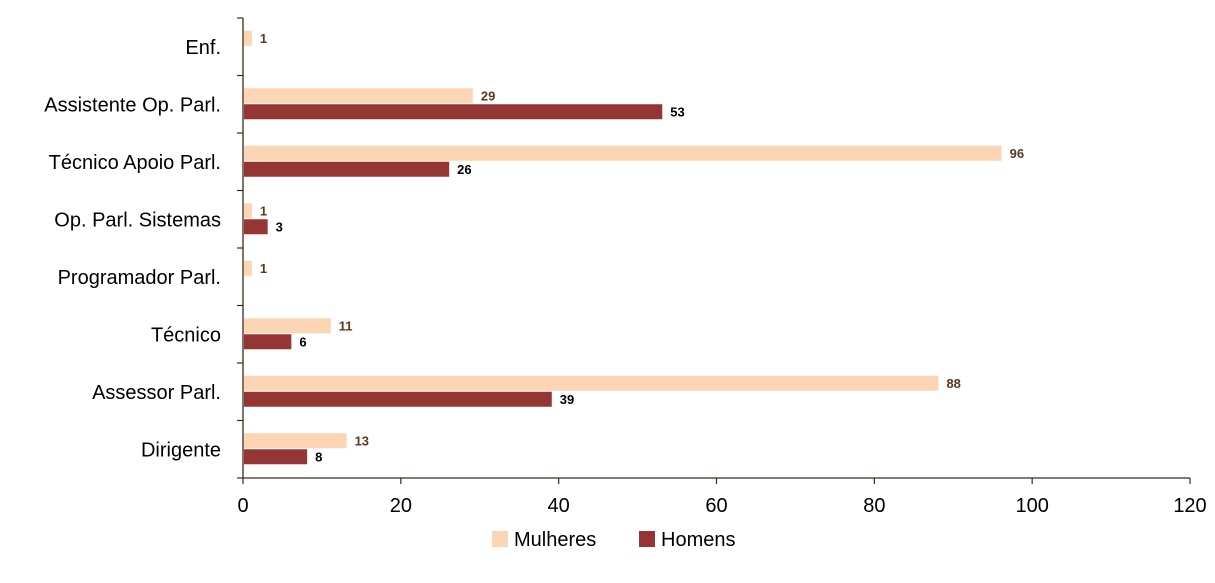  What do you see at coordinates (874, 506) in the screenshot?
I see `x-tick-label: 80` at bounding box center [874, 506].